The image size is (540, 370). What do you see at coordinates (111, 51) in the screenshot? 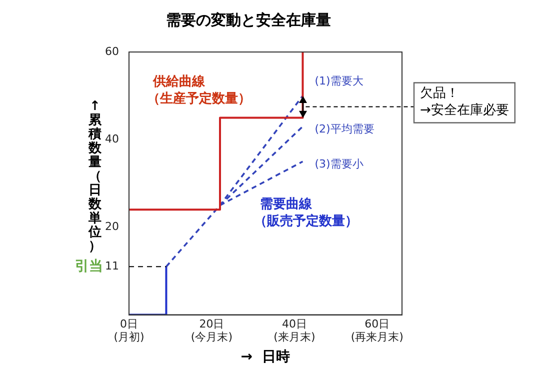
I see `y-tick-label: 60` at bounding box center [111, 51].